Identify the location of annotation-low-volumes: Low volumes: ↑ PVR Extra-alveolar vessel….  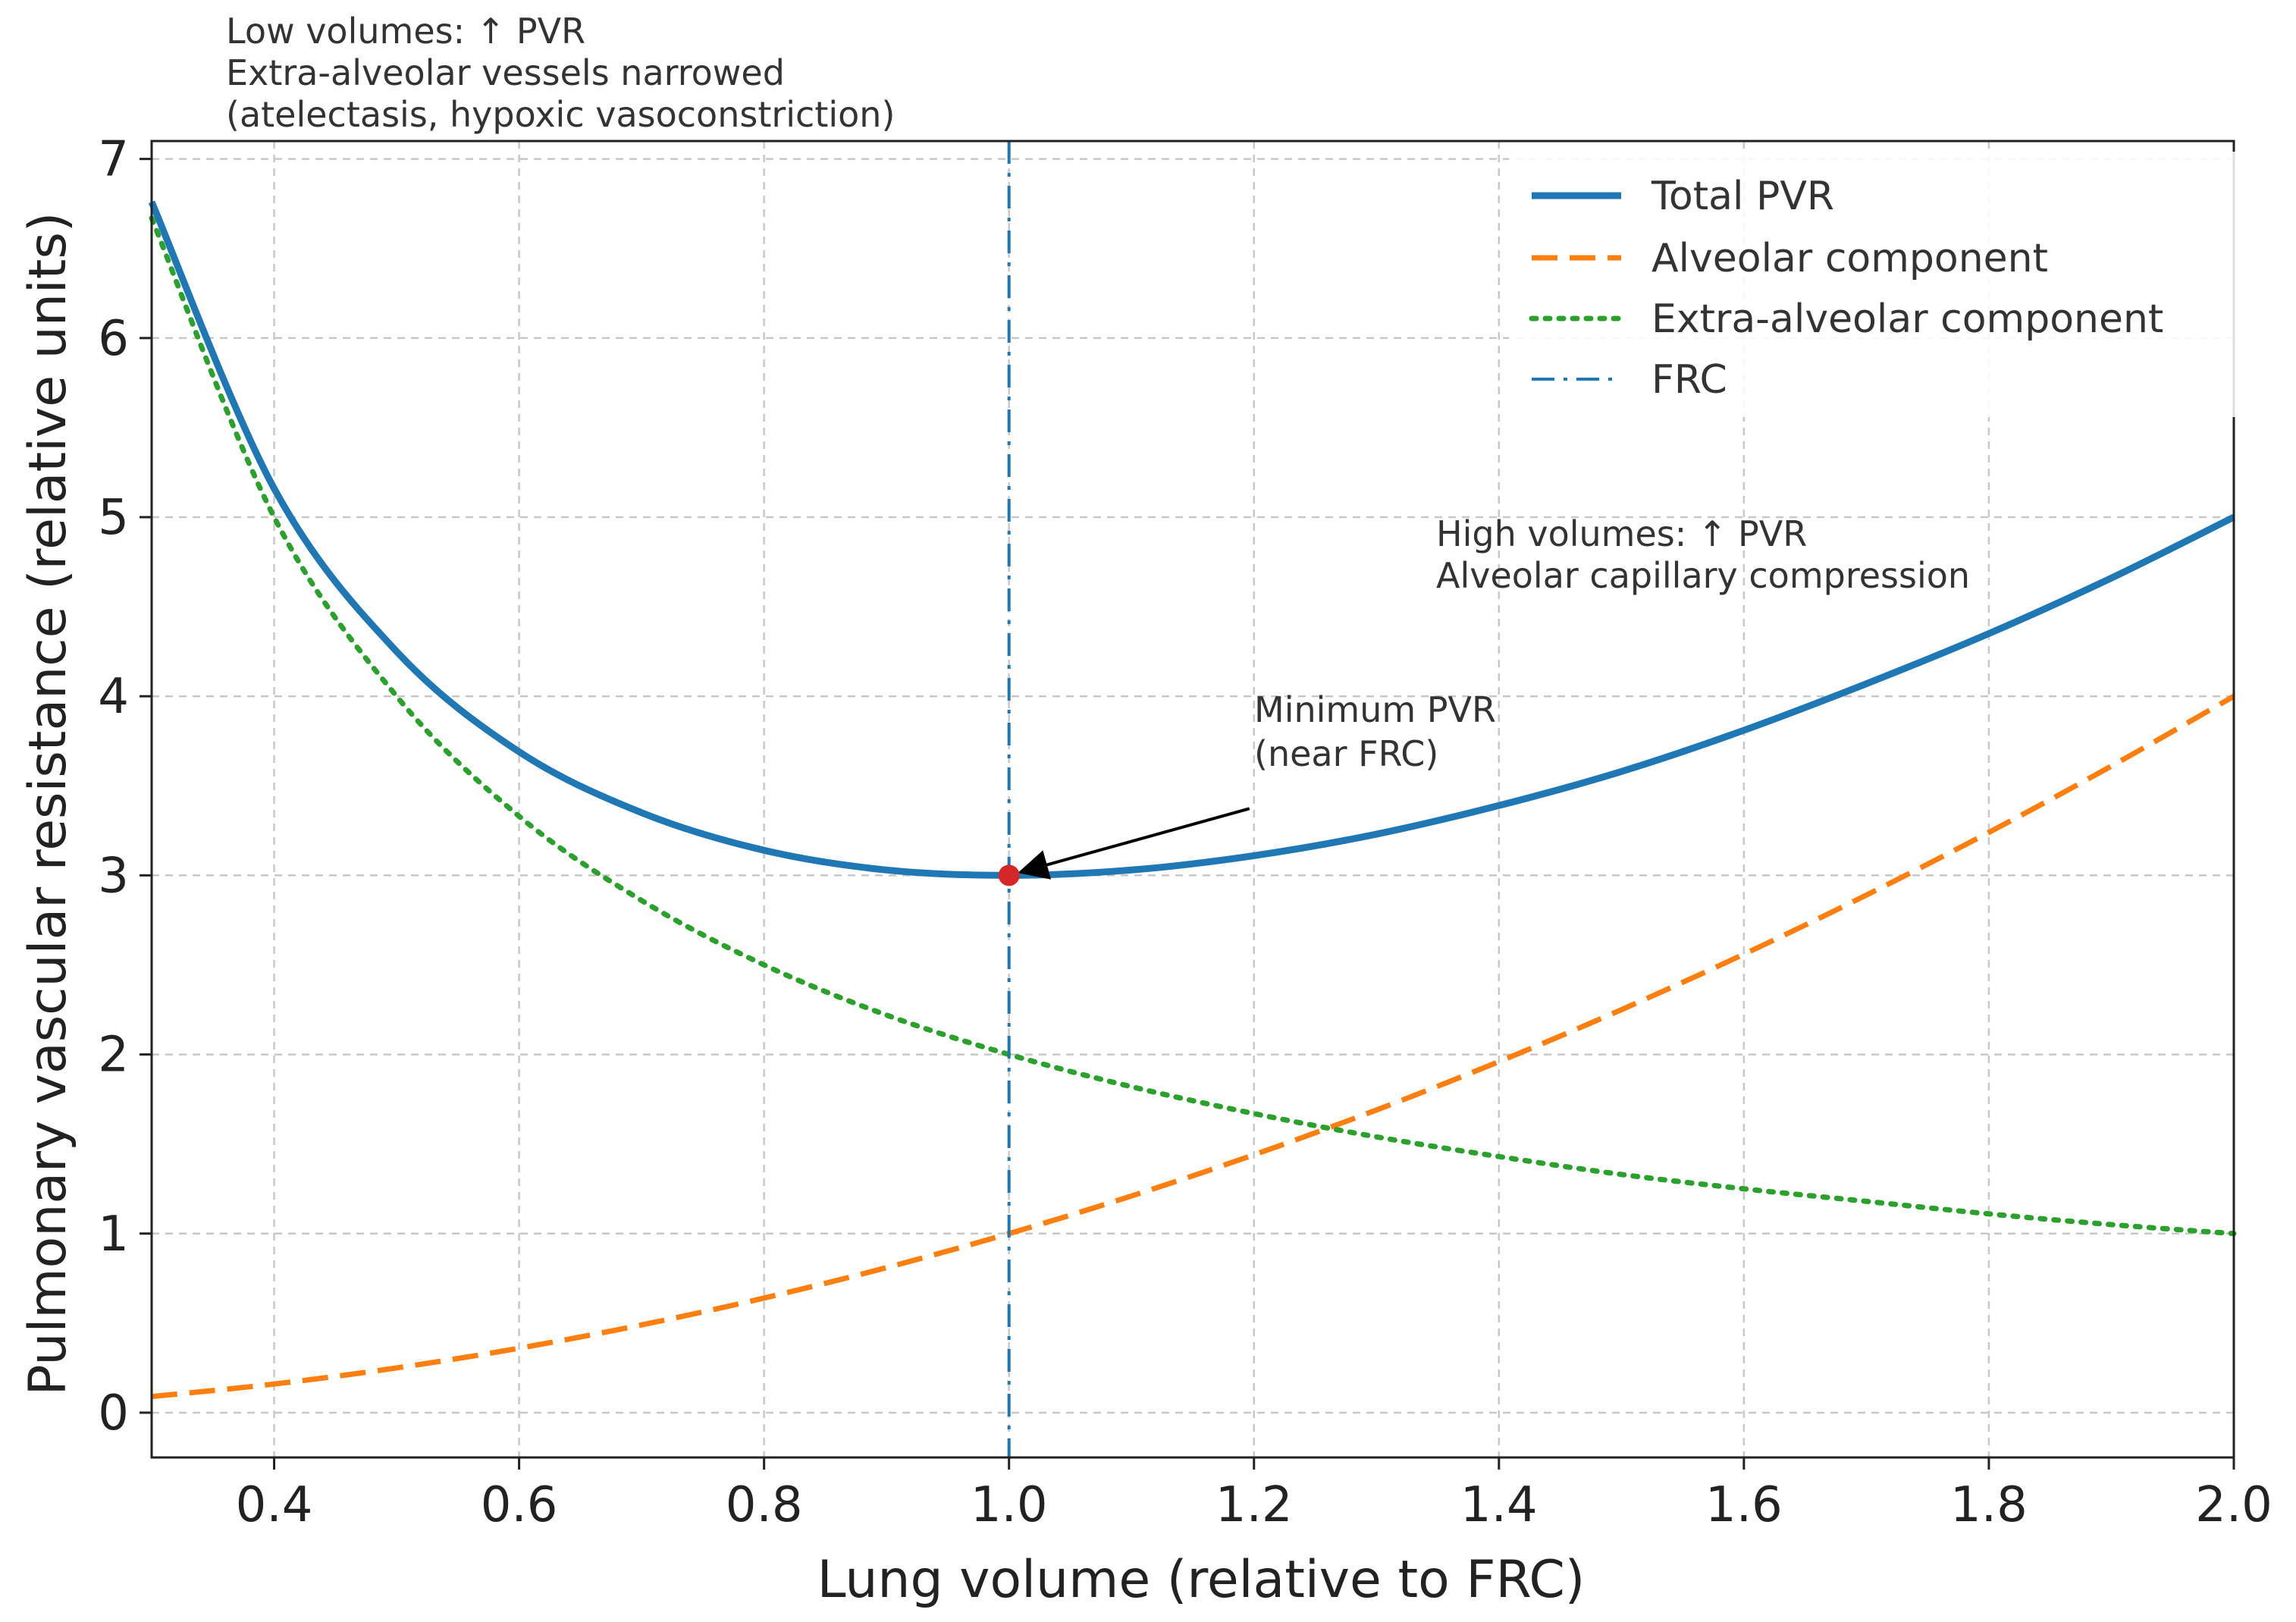
(560, 73).